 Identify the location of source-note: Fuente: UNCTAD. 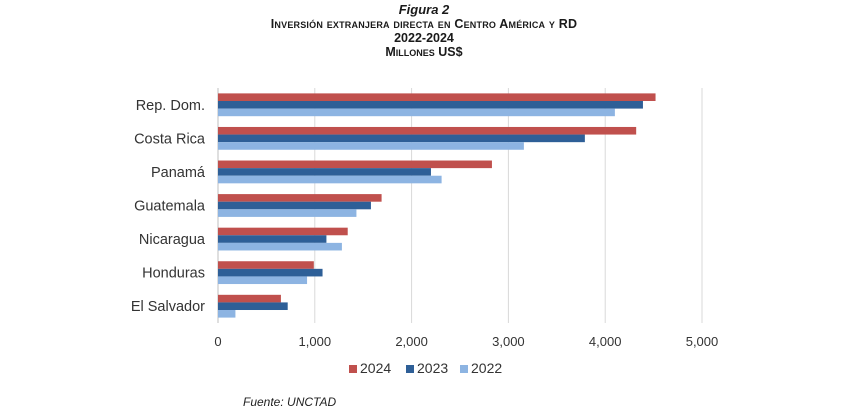
(290, 402).